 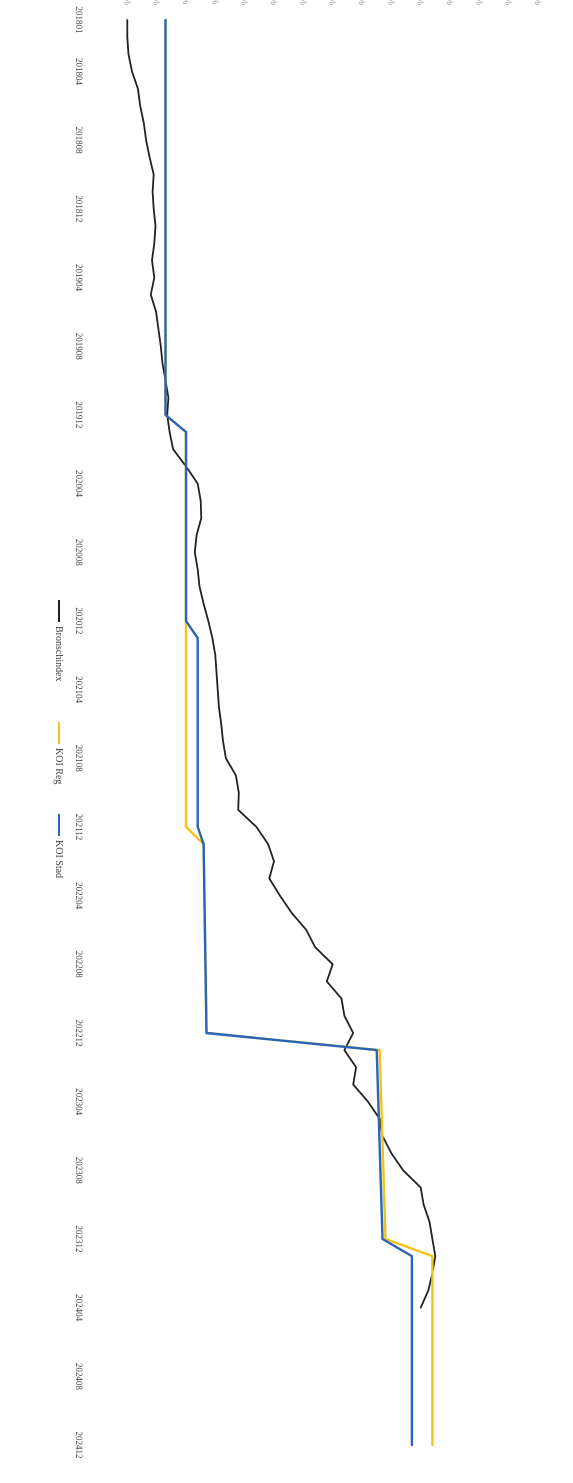 What do you see at coordinates (450, 2) in the screenshot?
I see `y-tick-label: 155%` at bounding box center [450, 2].